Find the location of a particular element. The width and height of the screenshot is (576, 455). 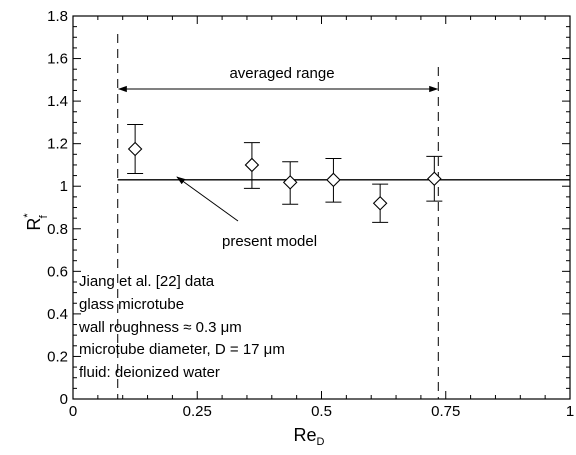

present-model-arrow is located at coordinates (207, 199).